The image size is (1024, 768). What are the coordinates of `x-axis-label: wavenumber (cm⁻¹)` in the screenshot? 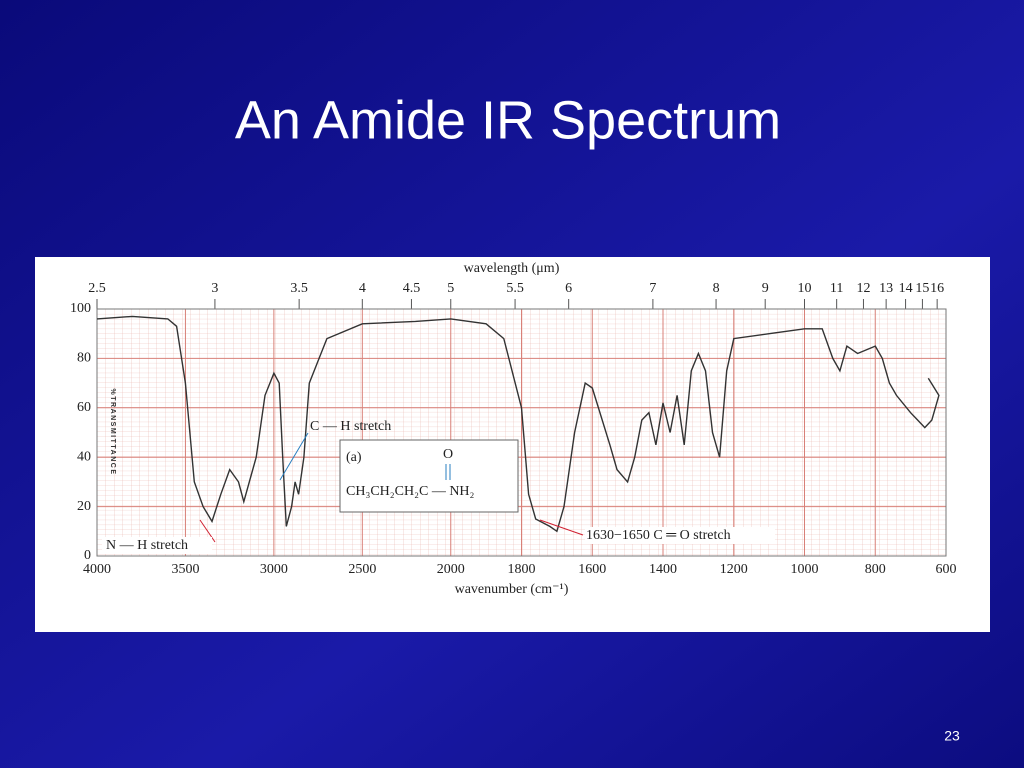 It's located at (512, 589).